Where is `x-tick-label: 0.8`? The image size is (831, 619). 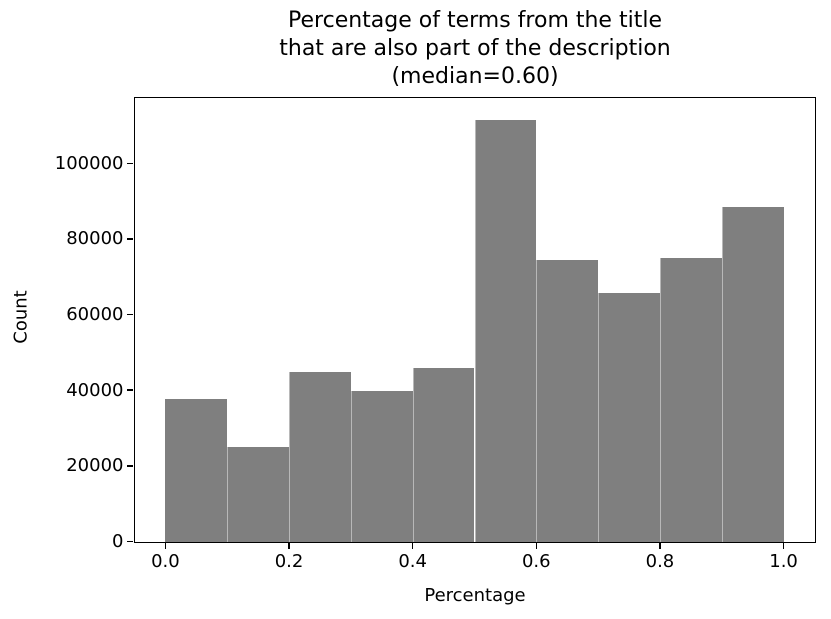
x-tick-label: 0.8 is located at coordinates (660, 561).